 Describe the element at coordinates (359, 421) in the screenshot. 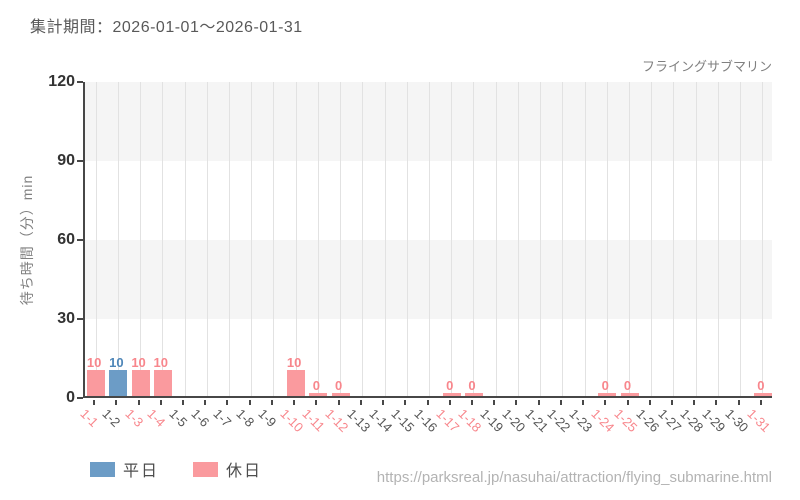

I see `x-tick-label-1-13: 1-13` at that location.